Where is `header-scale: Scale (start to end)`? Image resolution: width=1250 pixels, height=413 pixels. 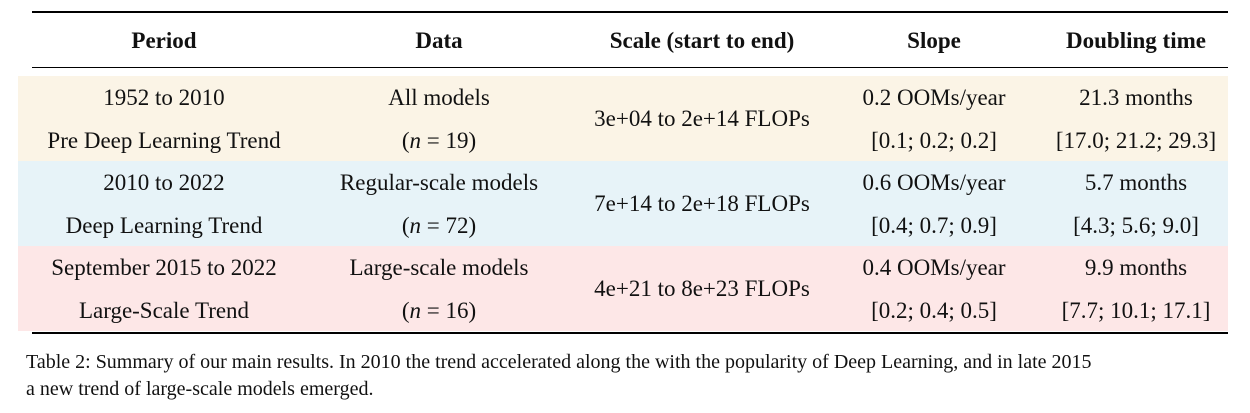
header-scale: Scale (start to end) is located at coordinates (702, 40).